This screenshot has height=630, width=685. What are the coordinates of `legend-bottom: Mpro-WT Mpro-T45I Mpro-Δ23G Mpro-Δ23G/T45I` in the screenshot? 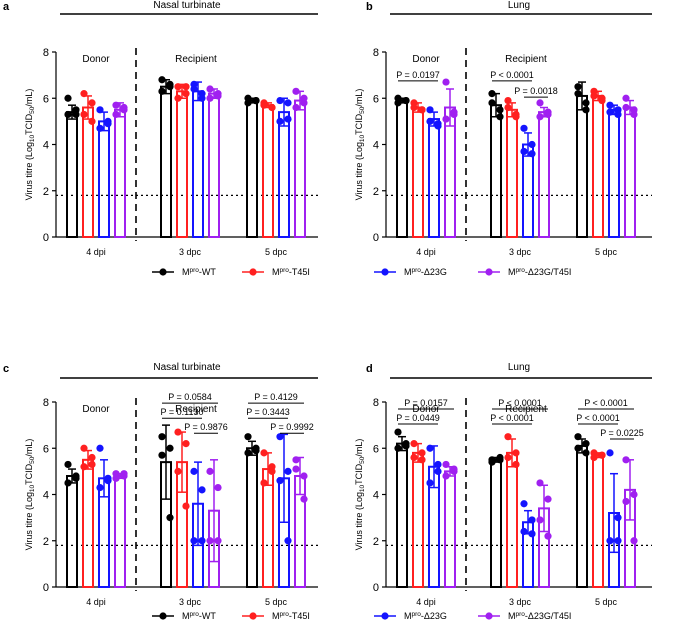 It's located at (361, 616).